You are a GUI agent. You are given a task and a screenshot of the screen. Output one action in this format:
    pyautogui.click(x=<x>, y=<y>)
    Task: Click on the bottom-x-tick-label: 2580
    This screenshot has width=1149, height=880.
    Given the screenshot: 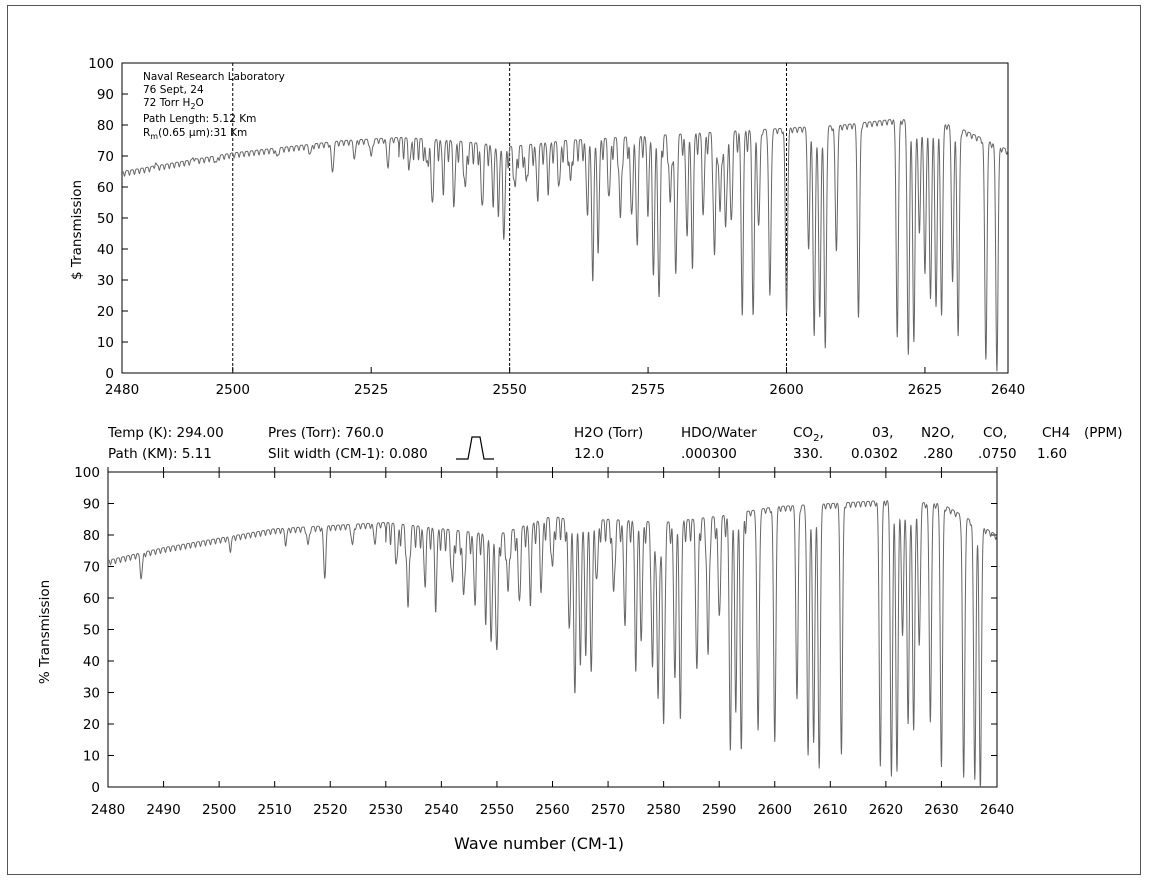 What is the action you would take?
    pyautogui.click(x=663, y=810)
    